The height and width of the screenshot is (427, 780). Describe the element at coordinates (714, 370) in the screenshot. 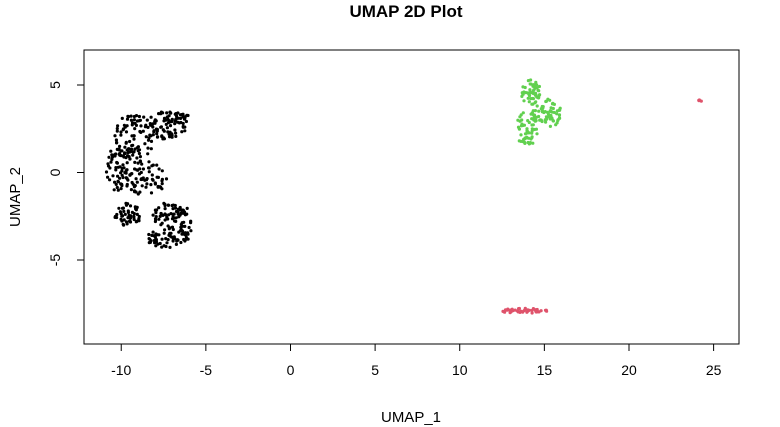

I see `x-tick-label: 25` at that location.